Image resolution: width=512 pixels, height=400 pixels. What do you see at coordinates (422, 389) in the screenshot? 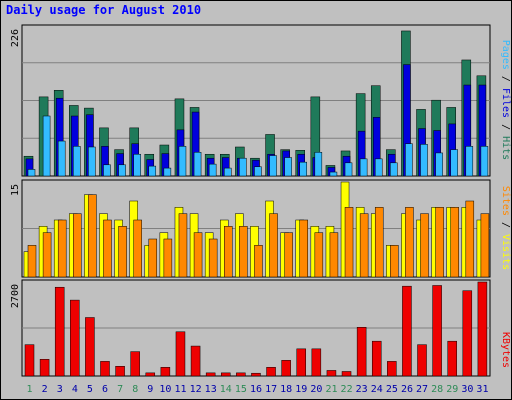
I see `x-tick-label-day-27: 27` at bounding box center [422, 389].